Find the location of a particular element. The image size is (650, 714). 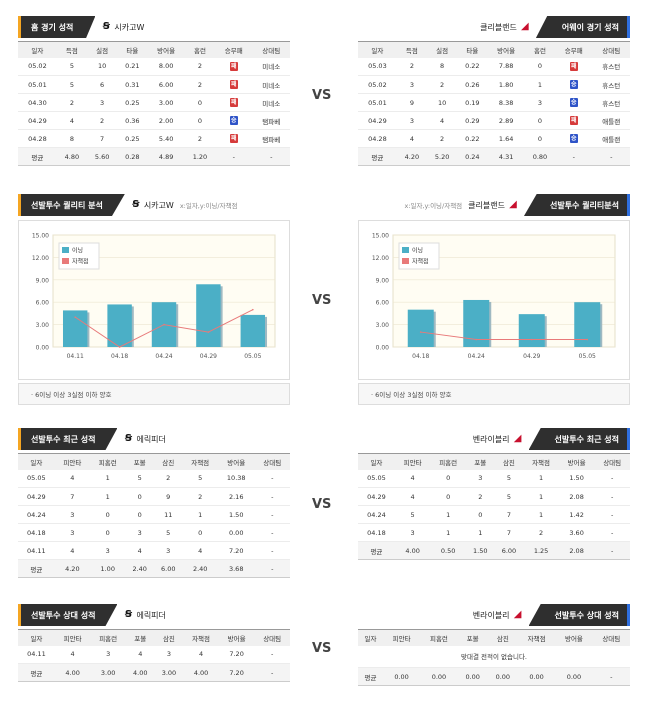

table-cell: 04.28 is located at coordinates (37, 138).